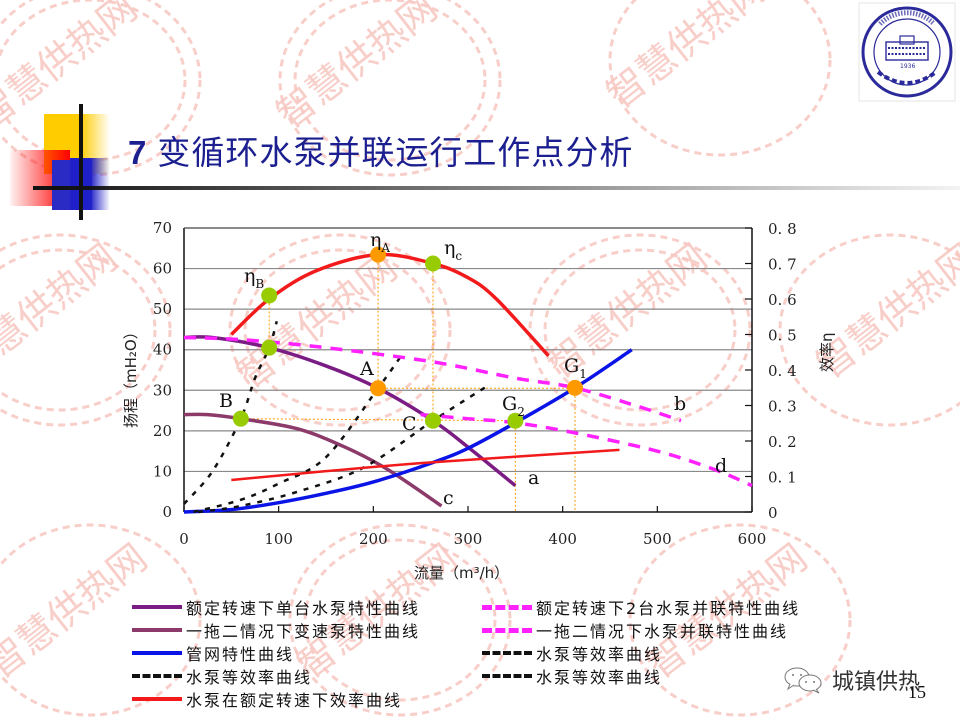 The image size is (960, 720). What do you see at coordinates (803, 680) in the screenshot?
I see `wechat-icon` at bounding box center [803, 680].